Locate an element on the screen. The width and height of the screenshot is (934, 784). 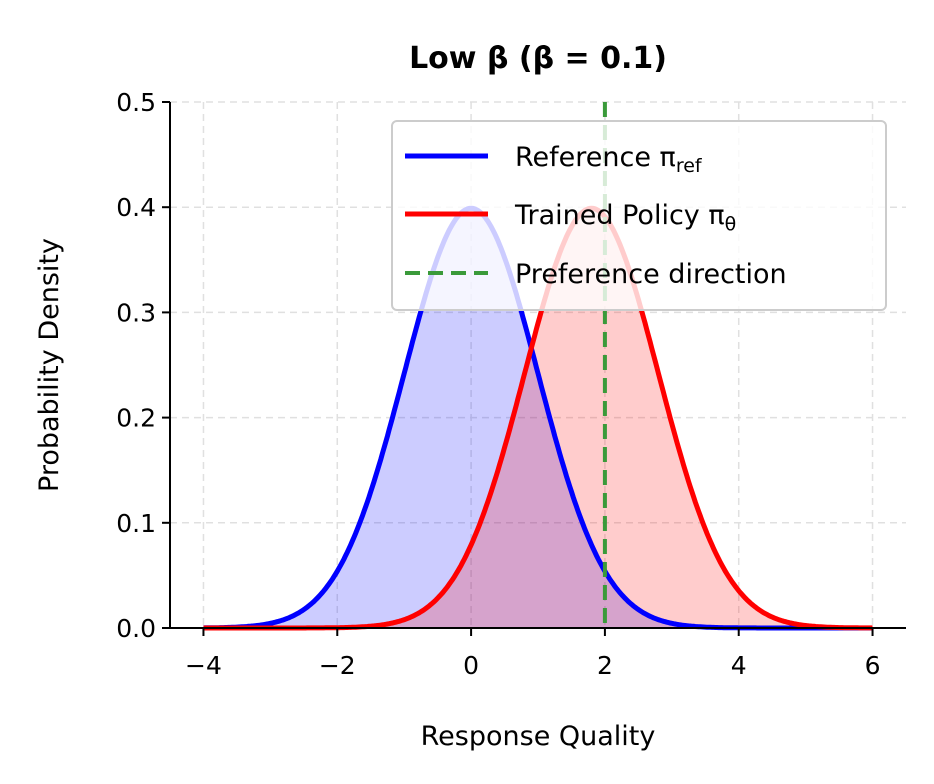
x-ticks: −4 −2 0 2 4 6 is located at coordinates (532, 654).